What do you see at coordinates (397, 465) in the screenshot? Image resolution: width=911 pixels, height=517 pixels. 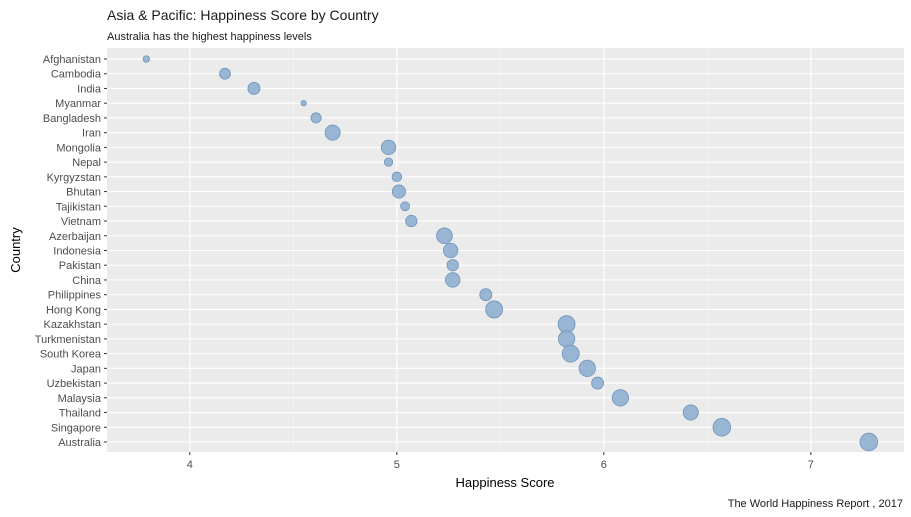 I see `x-tick-label: 5` at bounding box center [397, 465].